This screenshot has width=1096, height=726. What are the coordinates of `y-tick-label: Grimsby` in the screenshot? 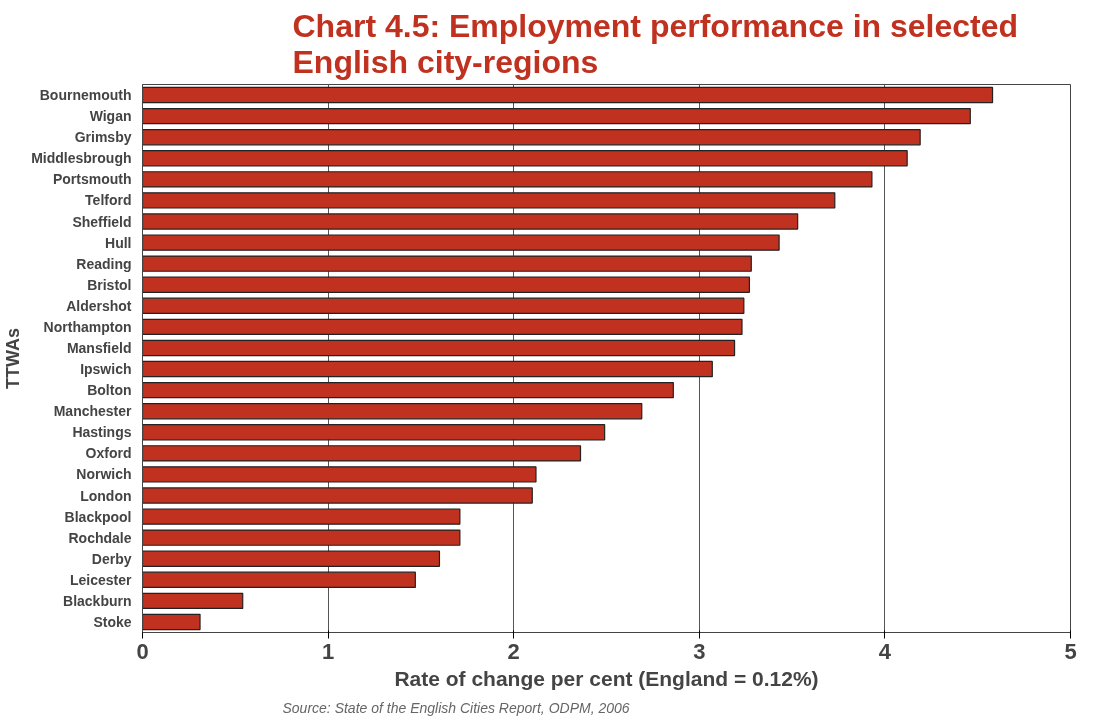 It's located at (103, 137).